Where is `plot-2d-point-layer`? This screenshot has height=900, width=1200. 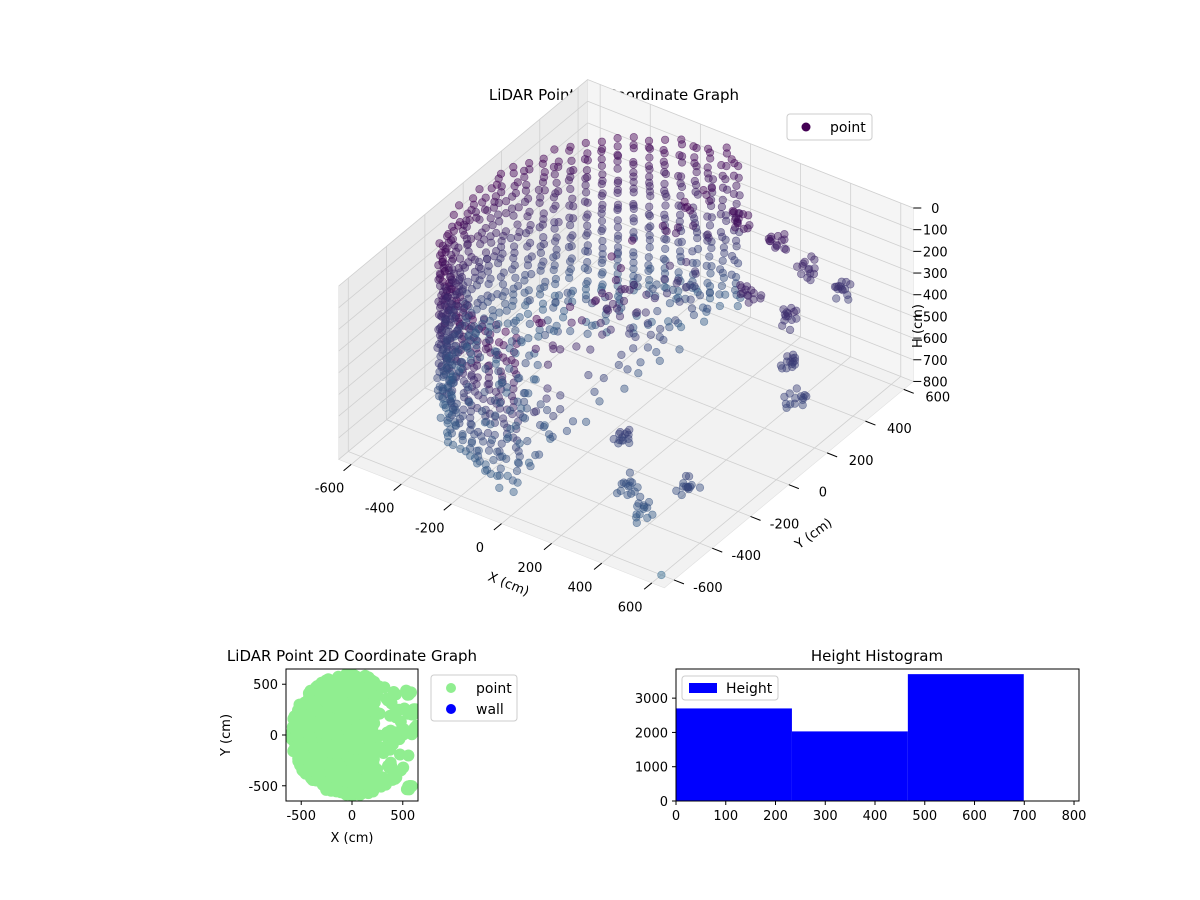
plot-2d-point-layer is located at coordinates (352, 735).